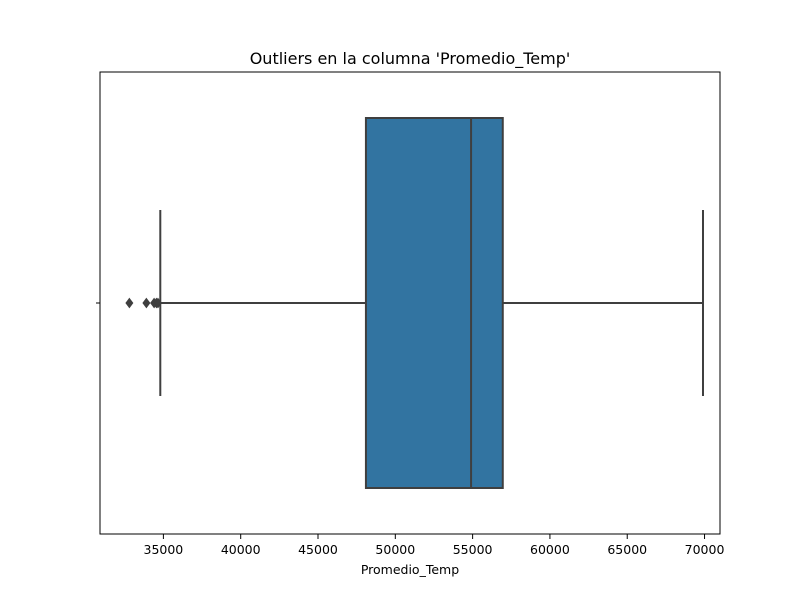 This screenshot has height=600, width=800. Describe the element at coordinates (241, 549) in the screenshot. I see `x-tick-label: 40000` at that location.